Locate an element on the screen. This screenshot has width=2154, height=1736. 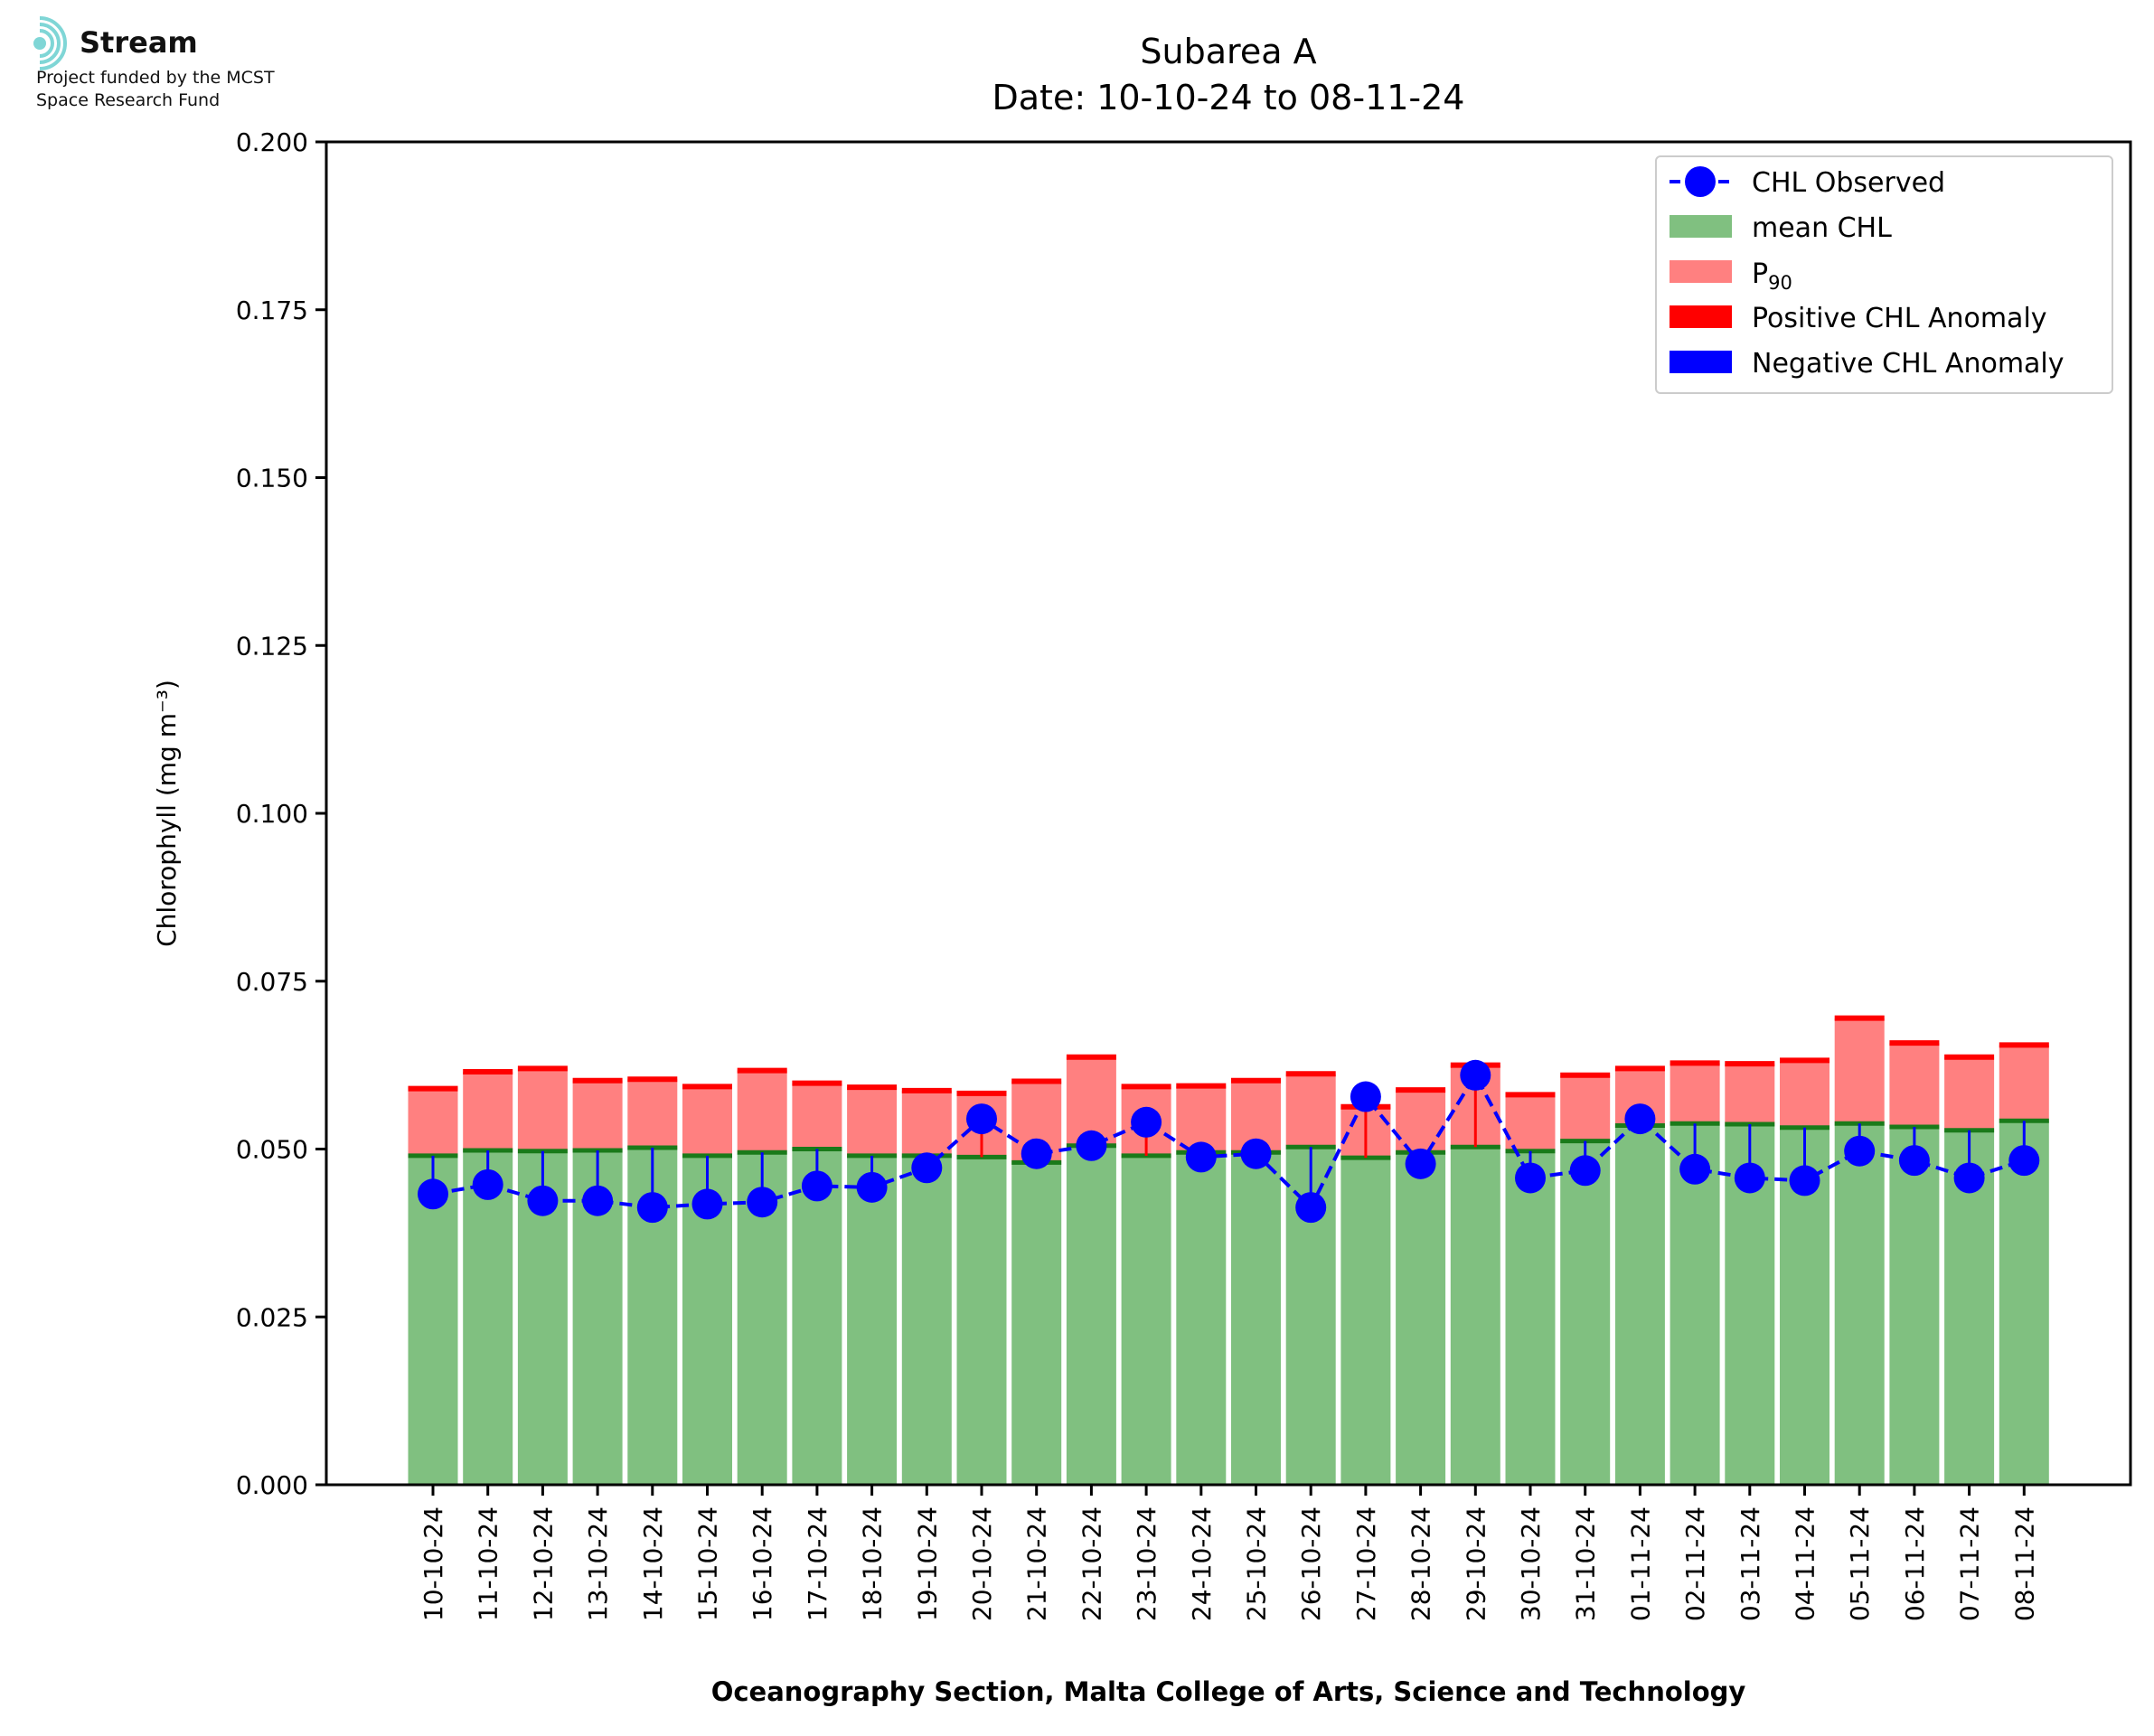
logo-wave-dot is located at coordinates (39, 43).